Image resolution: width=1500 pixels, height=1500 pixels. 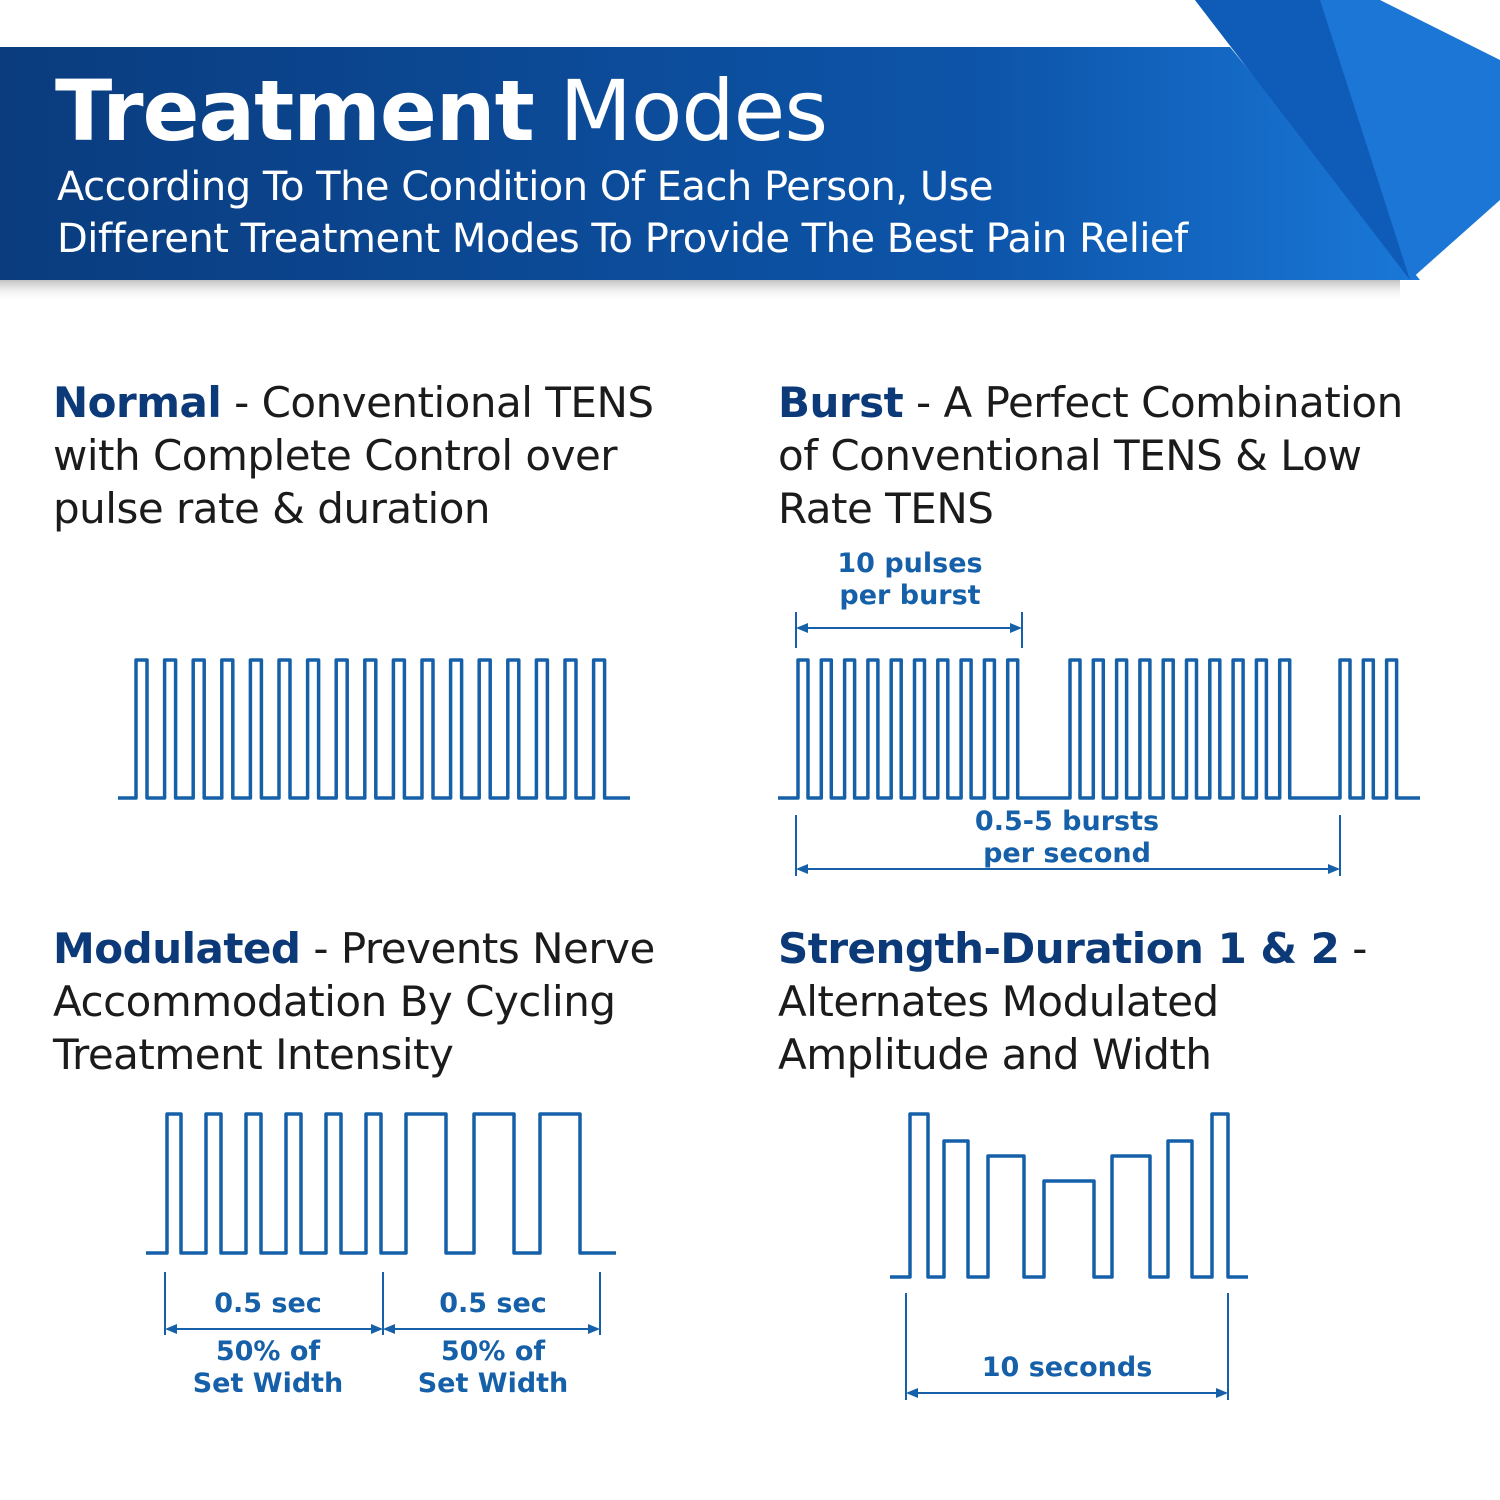 I want to click on modulated-left-width-label: 50% of Set Width, so click(x=268, y=1367).